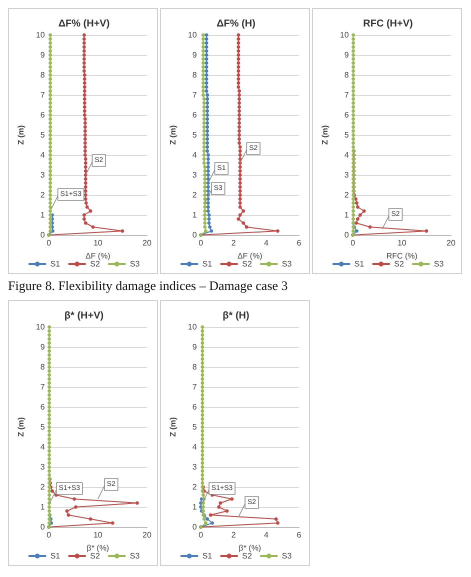 The width and height of the screenshot is (471, 577). Describe the element at coordinates (233, 243) in the screenshot. I see `x-tick-label: 2` at that location.